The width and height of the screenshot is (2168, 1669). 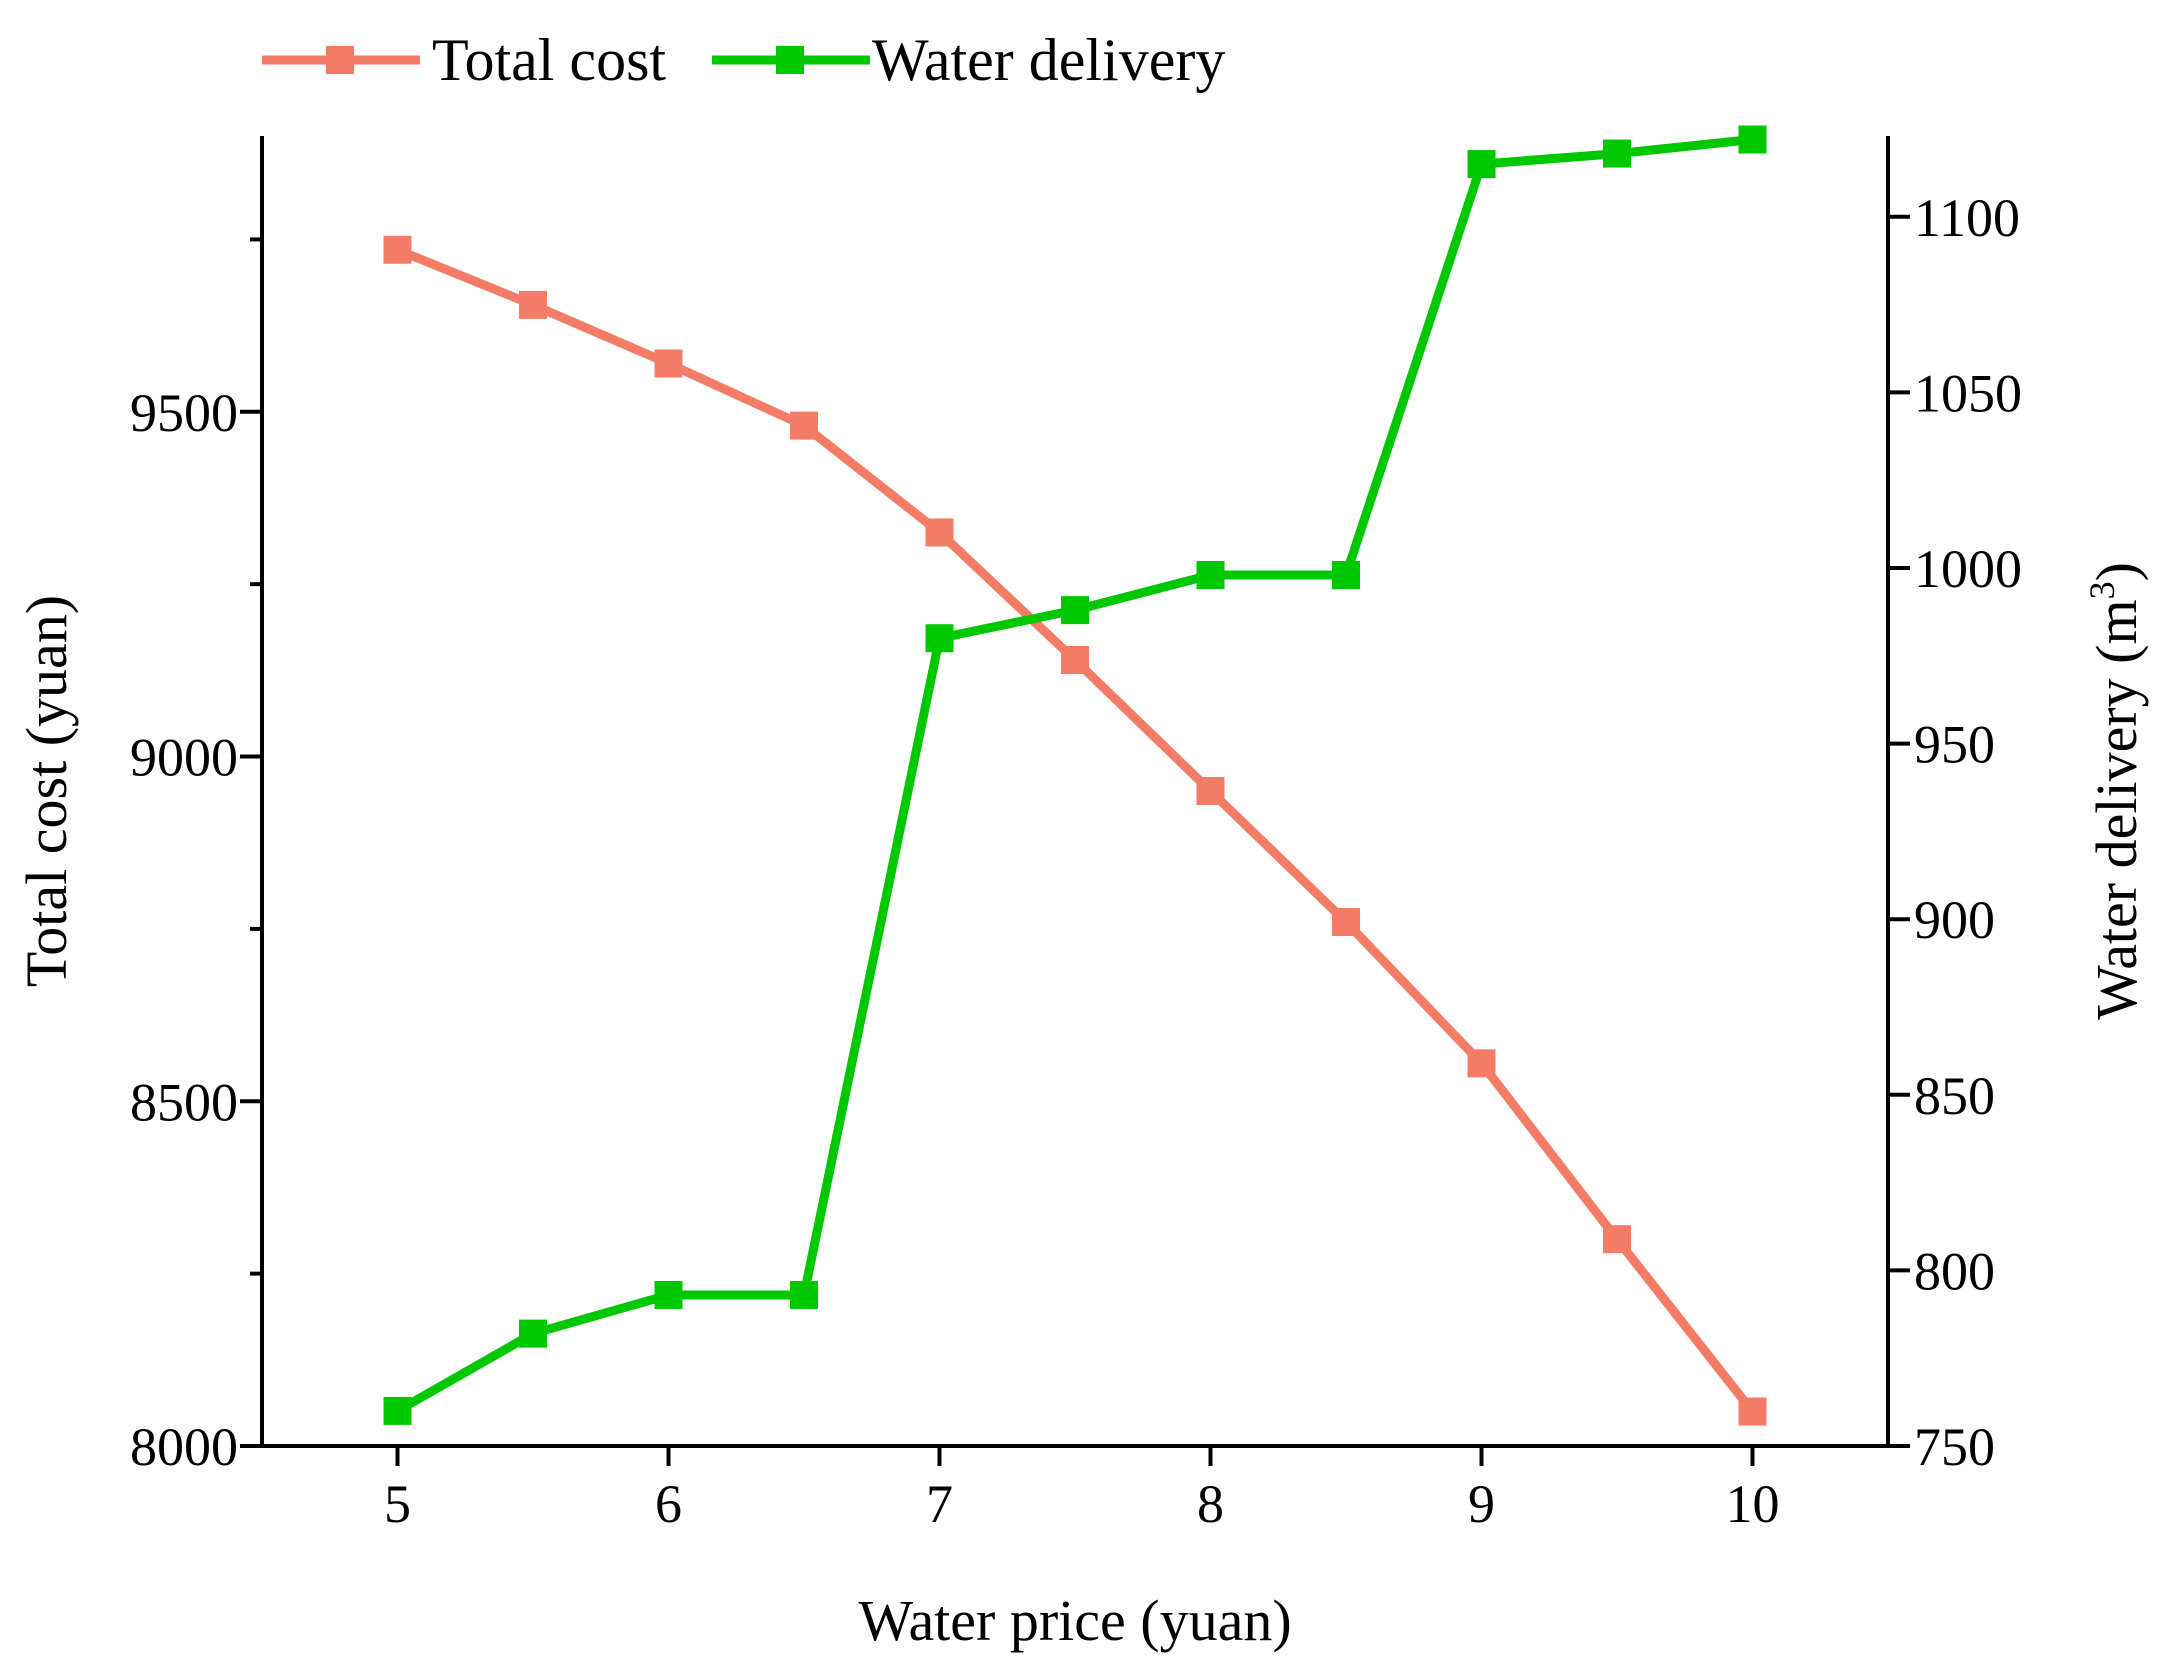 I want to click on left-y-tick-label: 9000, so click(x=184, y=758).